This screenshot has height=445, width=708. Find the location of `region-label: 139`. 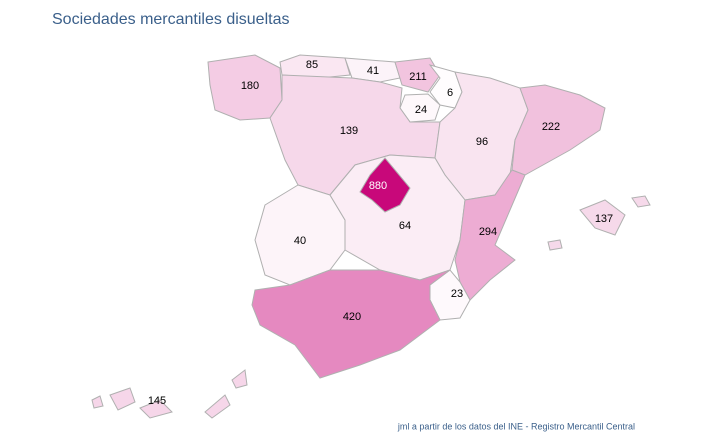

region-label: 139 is located at coordinates (349, 131).